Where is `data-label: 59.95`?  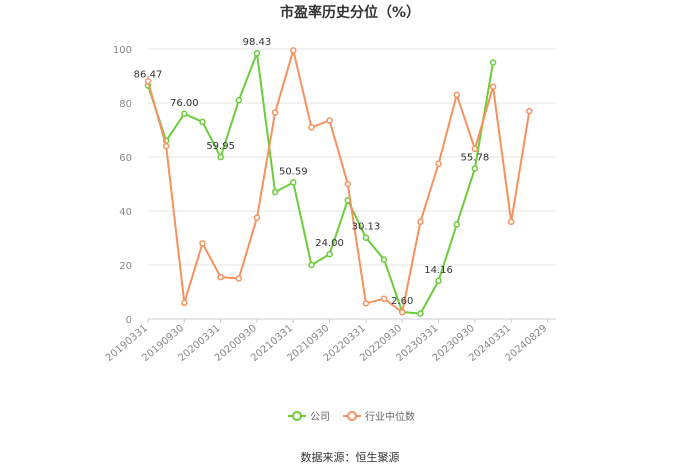 data-label: 59.95 is located at coordinates (220, 146).